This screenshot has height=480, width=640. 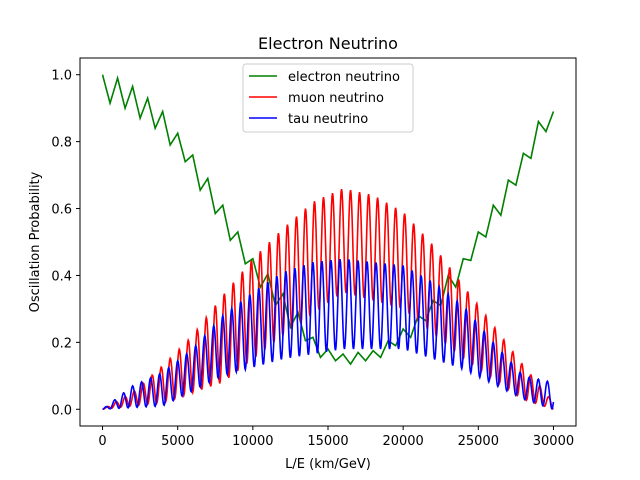 What do you see at coordinates (61, 143) in the screenshot?
I see `y-tick-label: 0.8` at bounding box center [61, 143].